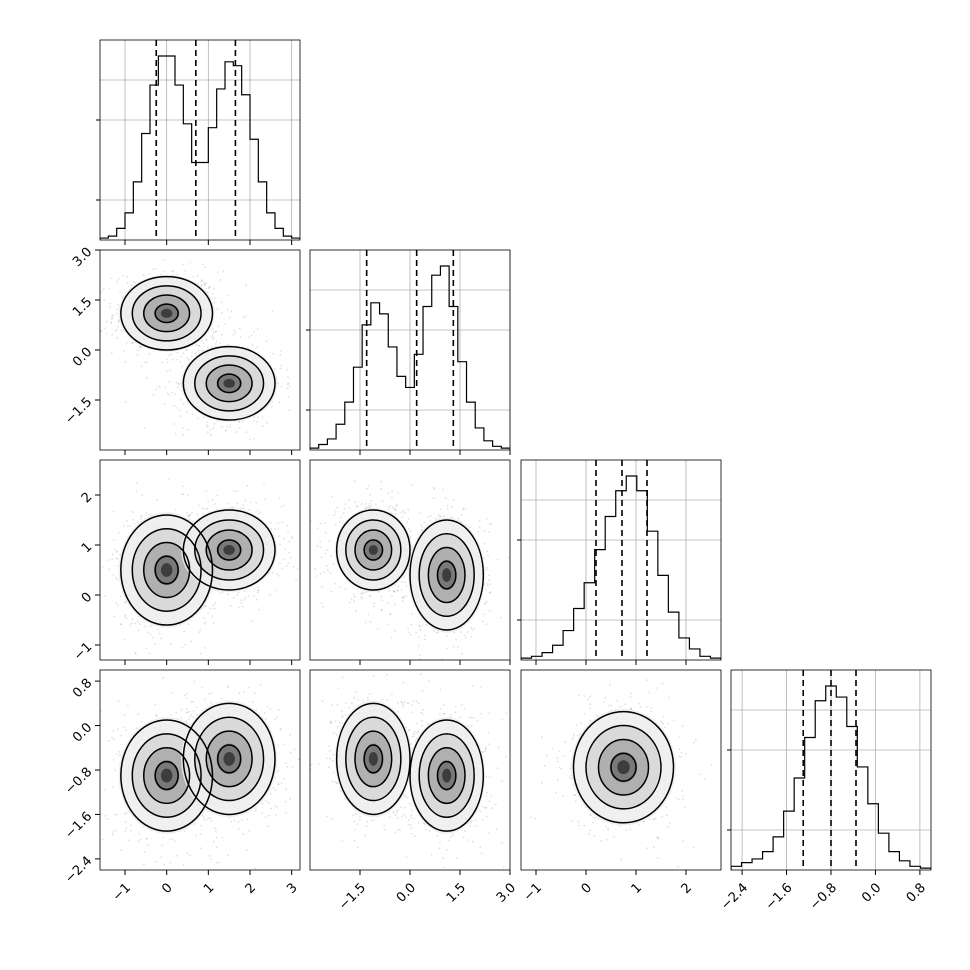  What do you see at coordinates (200, 560) in the screenshot?
I see `panel-frame` at bounding box center [200, 560].